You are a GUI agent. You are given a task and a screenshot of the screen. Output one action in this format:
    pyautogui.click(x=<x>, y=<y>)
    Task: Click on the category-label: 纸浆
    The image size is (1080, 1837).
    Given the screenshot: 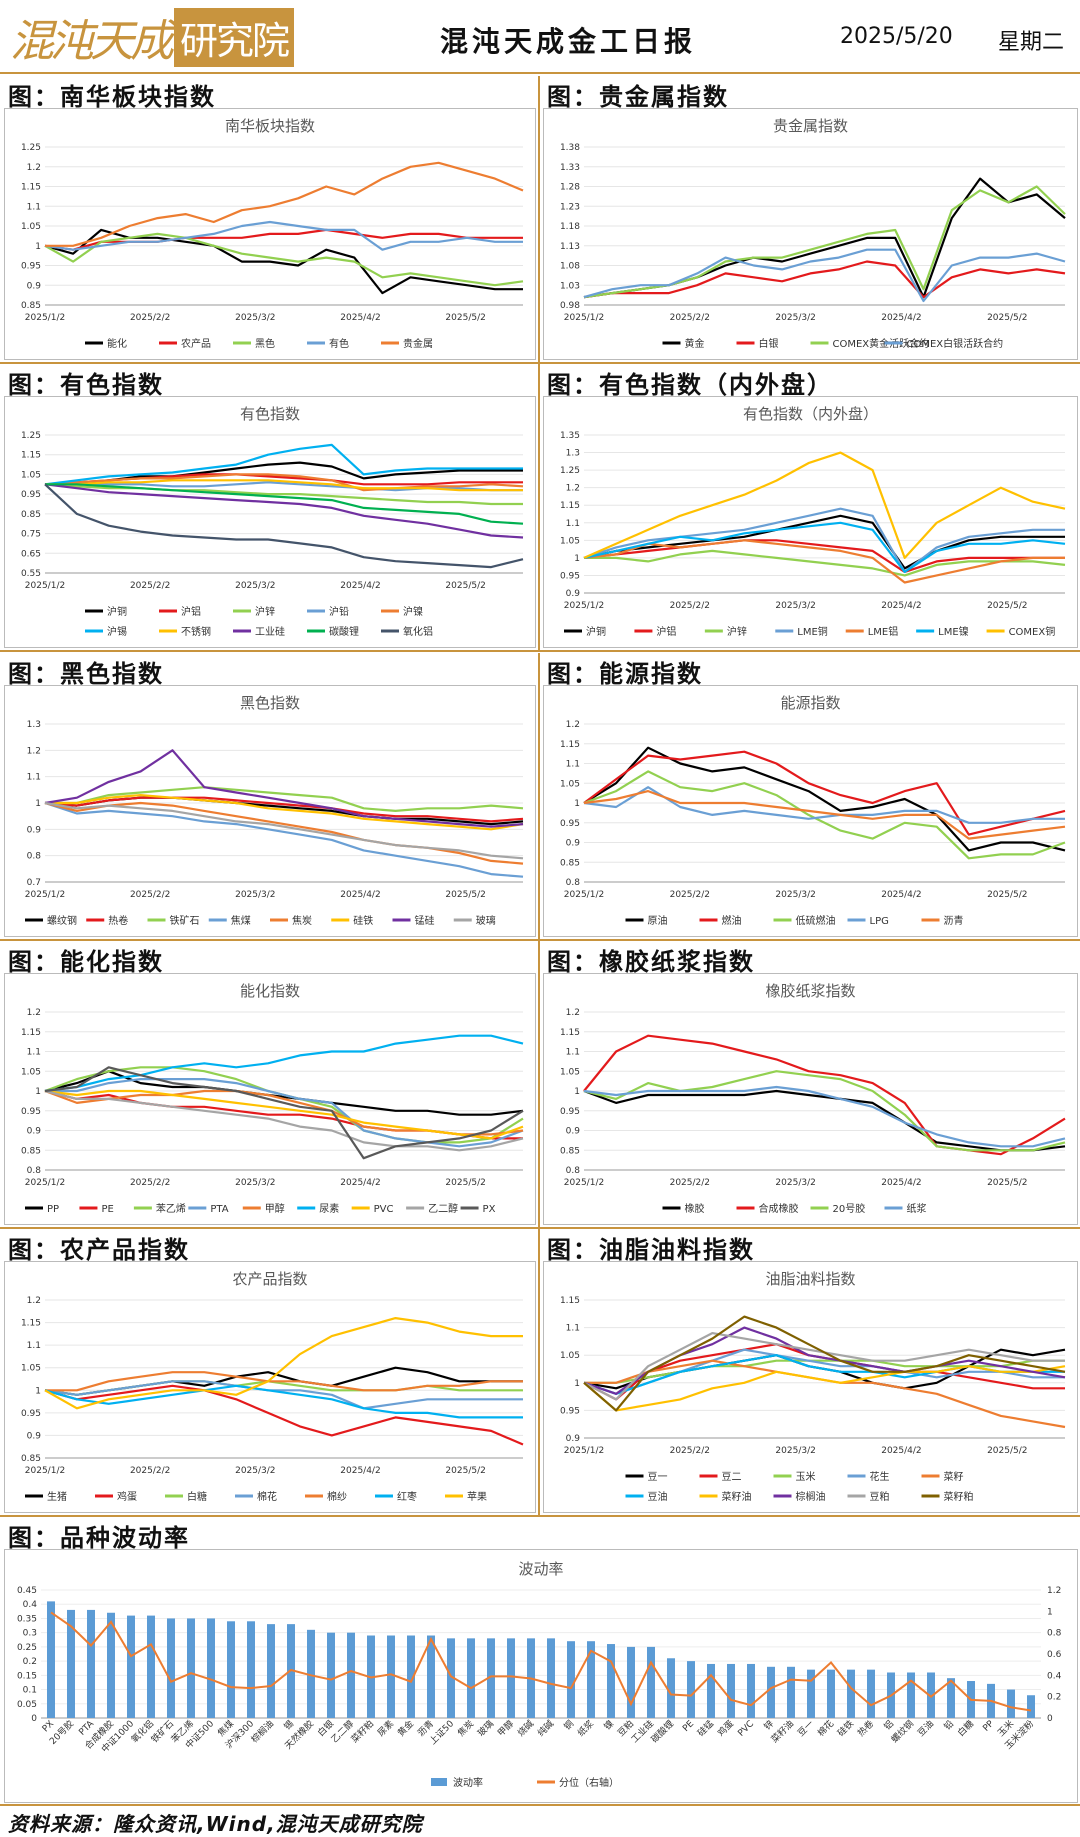 What is the action you would take?
    pyautogui.click(x=585, y=1728)
    